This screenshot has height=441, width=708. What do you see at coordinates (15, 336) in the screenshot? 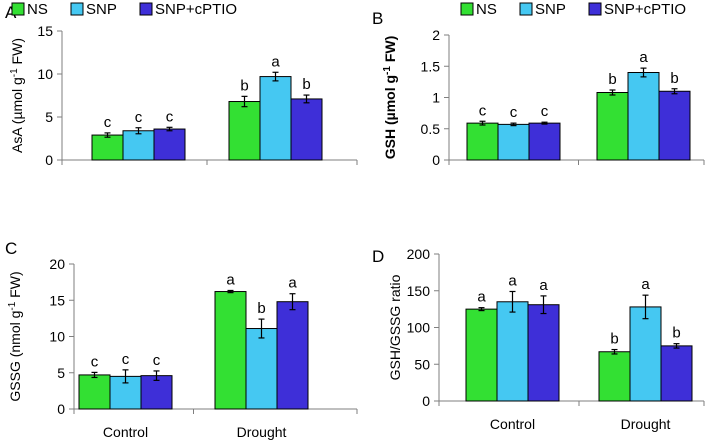
I see `y-axis-label: GSSG (nmol g-1 FW)` at bounding box center [15, 336].